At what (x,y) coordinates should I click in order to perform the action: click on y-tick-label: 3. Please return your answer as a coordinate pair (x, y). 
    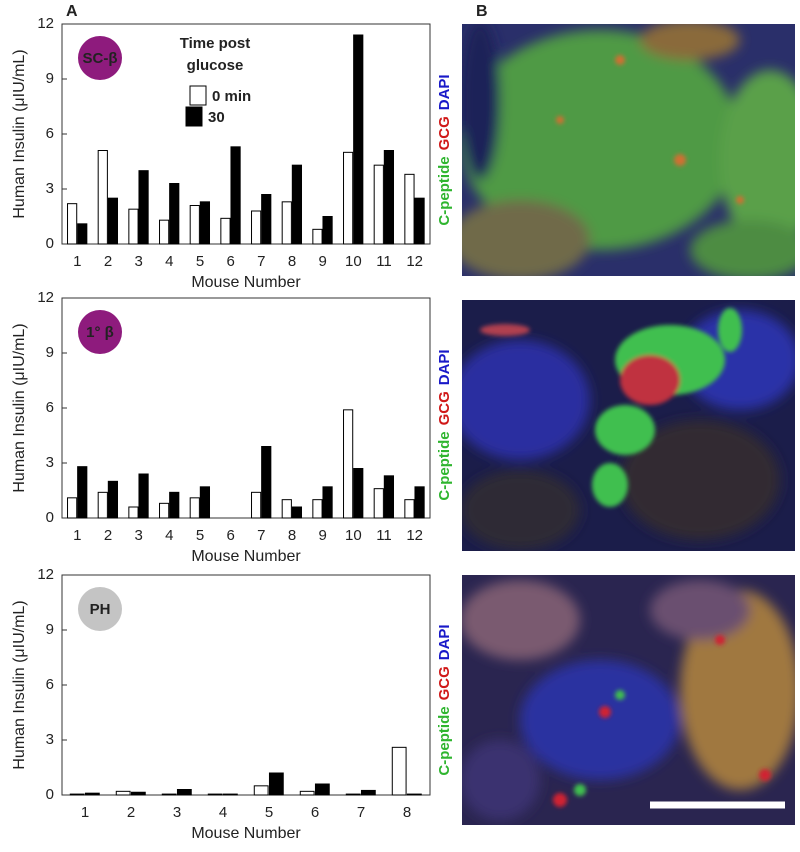
    Looking at the image, I should click on (50, 188).